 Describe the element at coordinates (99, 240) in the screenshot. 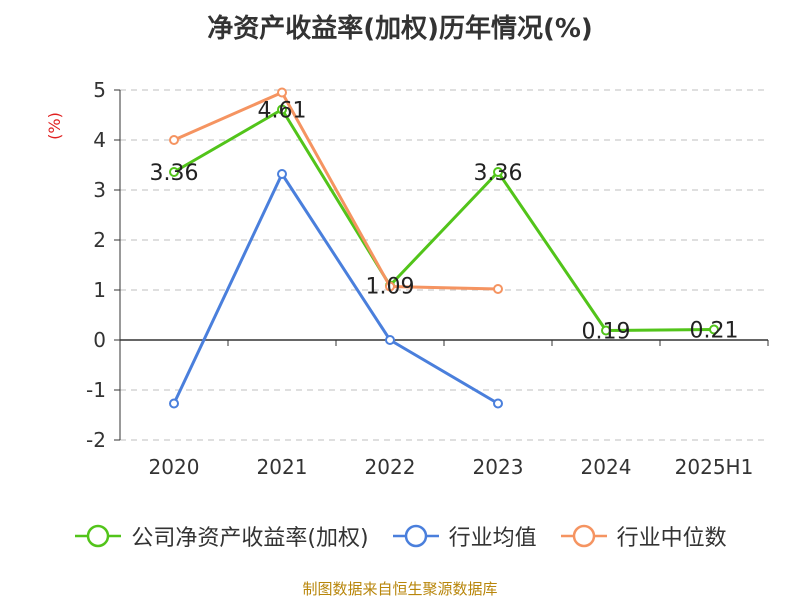

I see `y-tick-label: 2` at that location.